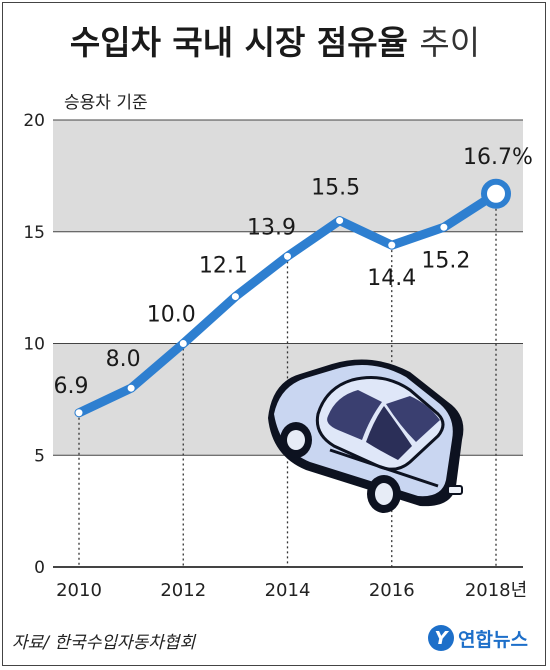 This screenshot has width=550, height=670. What do you see at coordinates (39, 456) in the screenshot?
I see `y-tick-label-5: 5` at bounding box center [39, 456].